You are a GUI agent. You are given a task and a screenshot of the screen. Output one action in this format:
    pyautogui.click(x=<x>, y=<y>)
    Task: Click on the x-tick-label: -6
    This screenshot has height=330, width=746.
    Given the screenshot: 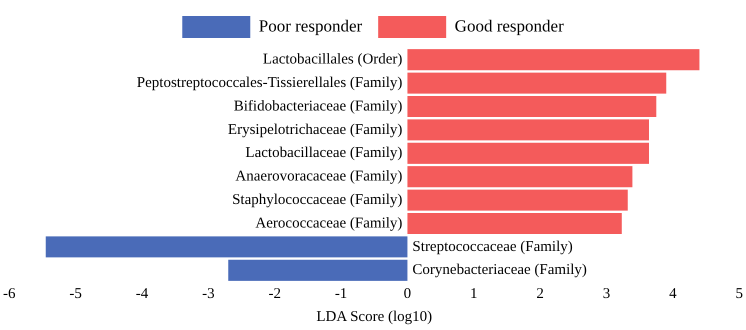 What is the action you would take?
    pyautogui.click(x=9, y=294)
    